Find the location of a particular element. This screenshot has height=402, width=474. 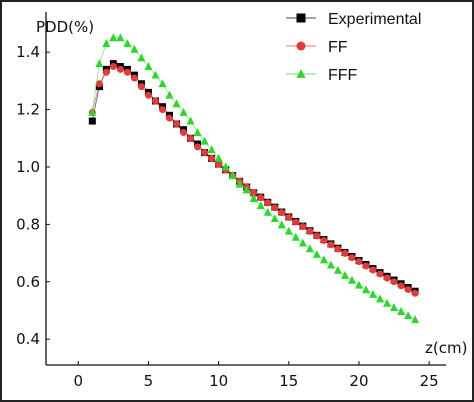

x-tick-label: 10 is located at coordinates (218, 381).